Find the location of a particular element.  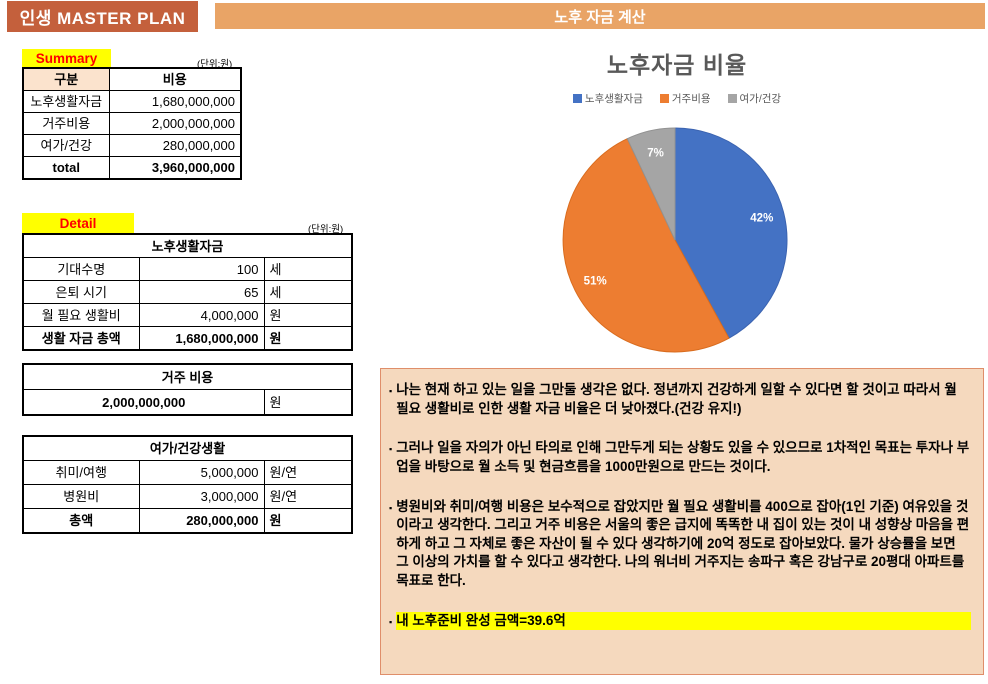

leisure-table-title: 여가/건강생활 is located at coordinates (187, 448).